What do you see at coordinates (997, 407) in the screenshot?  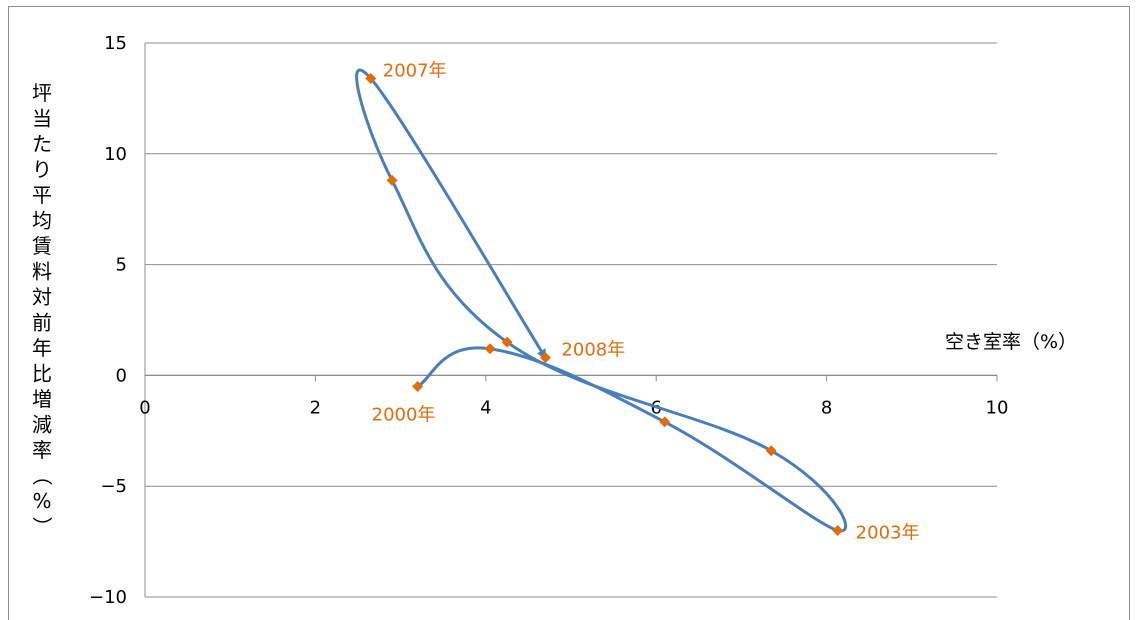 I see `x-tick-label: 10` at bounding box center [997, 407].